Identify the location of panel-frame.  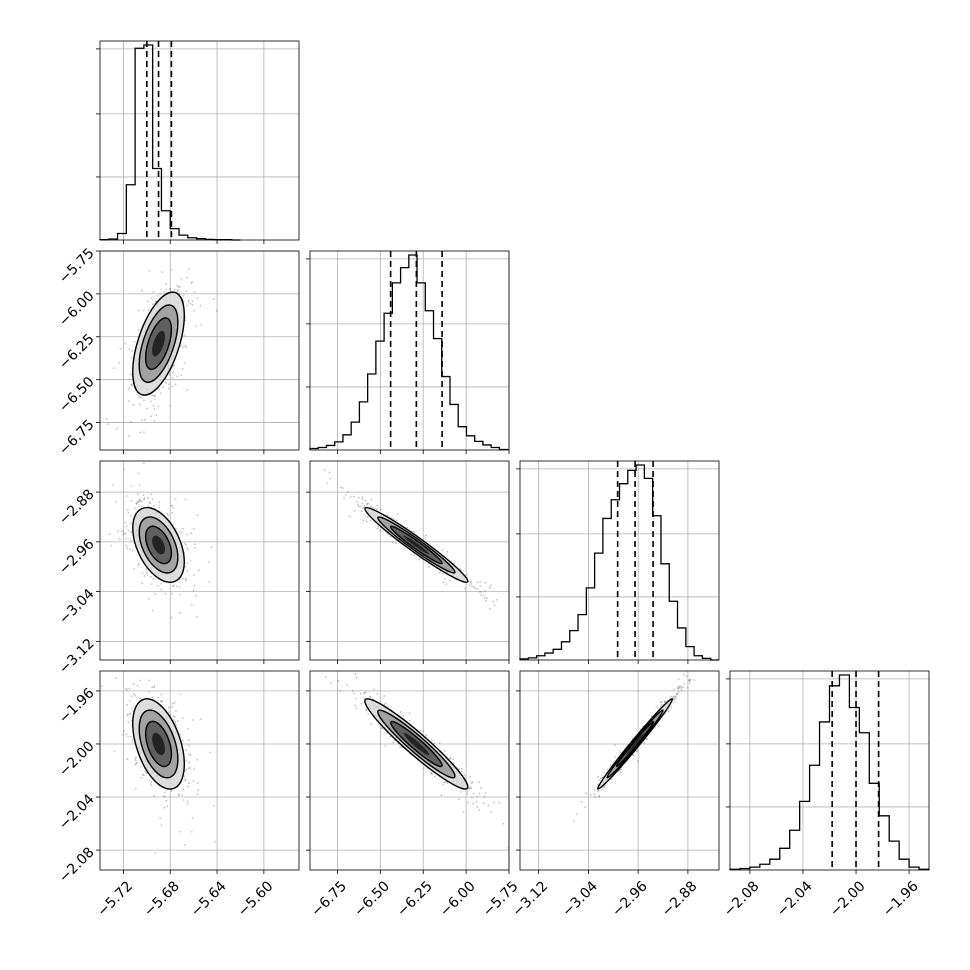
(619, 560).